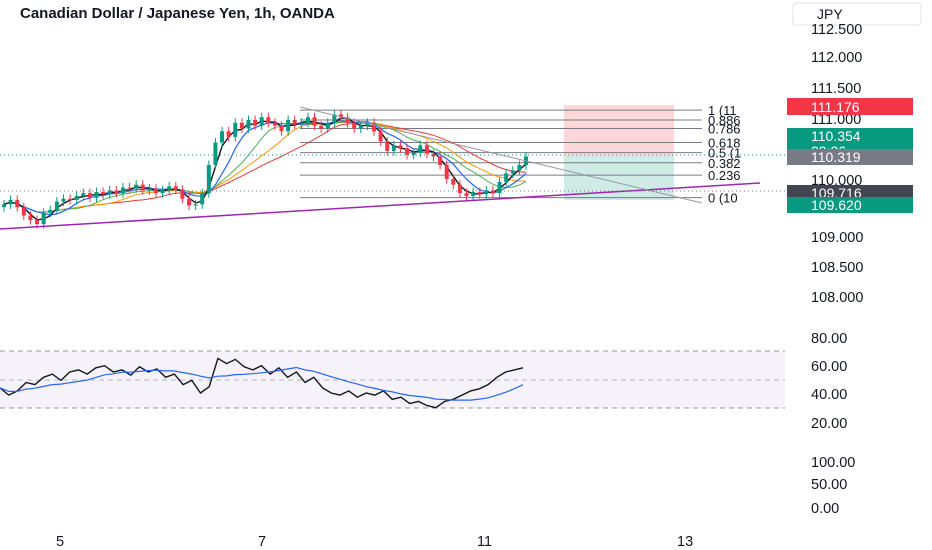 The image size is (932, 550). What do you see at coordinates (837, 268) in the screenshot?
I see `price-tick: 108.500` at bounding box center [837, 268].